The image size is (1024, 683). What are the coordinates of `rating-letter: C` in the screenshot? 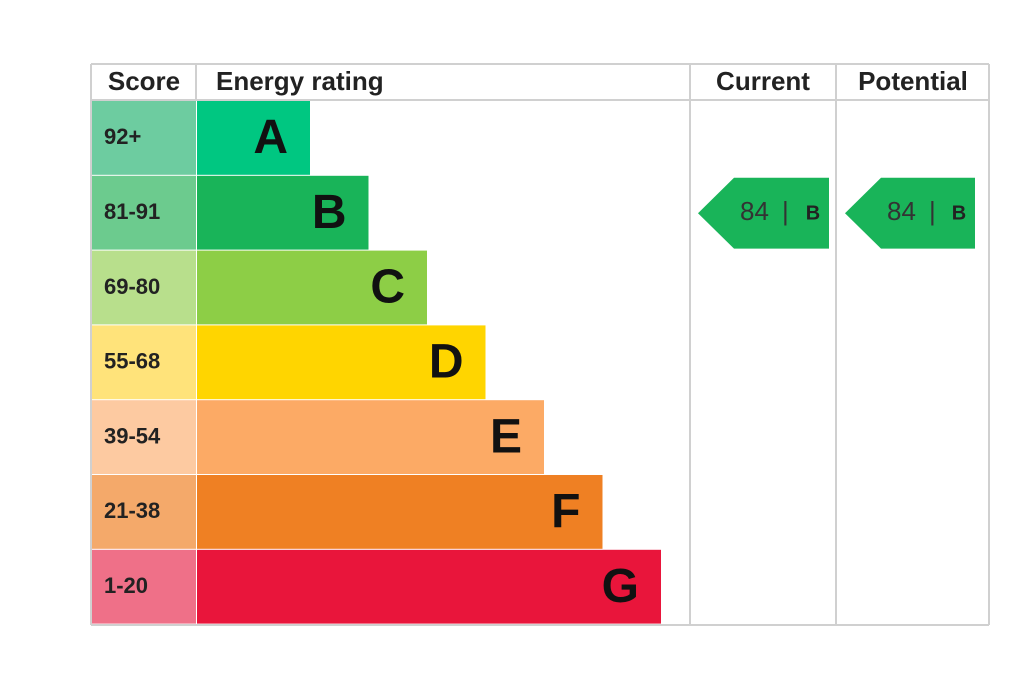 It's located at (387, 287).